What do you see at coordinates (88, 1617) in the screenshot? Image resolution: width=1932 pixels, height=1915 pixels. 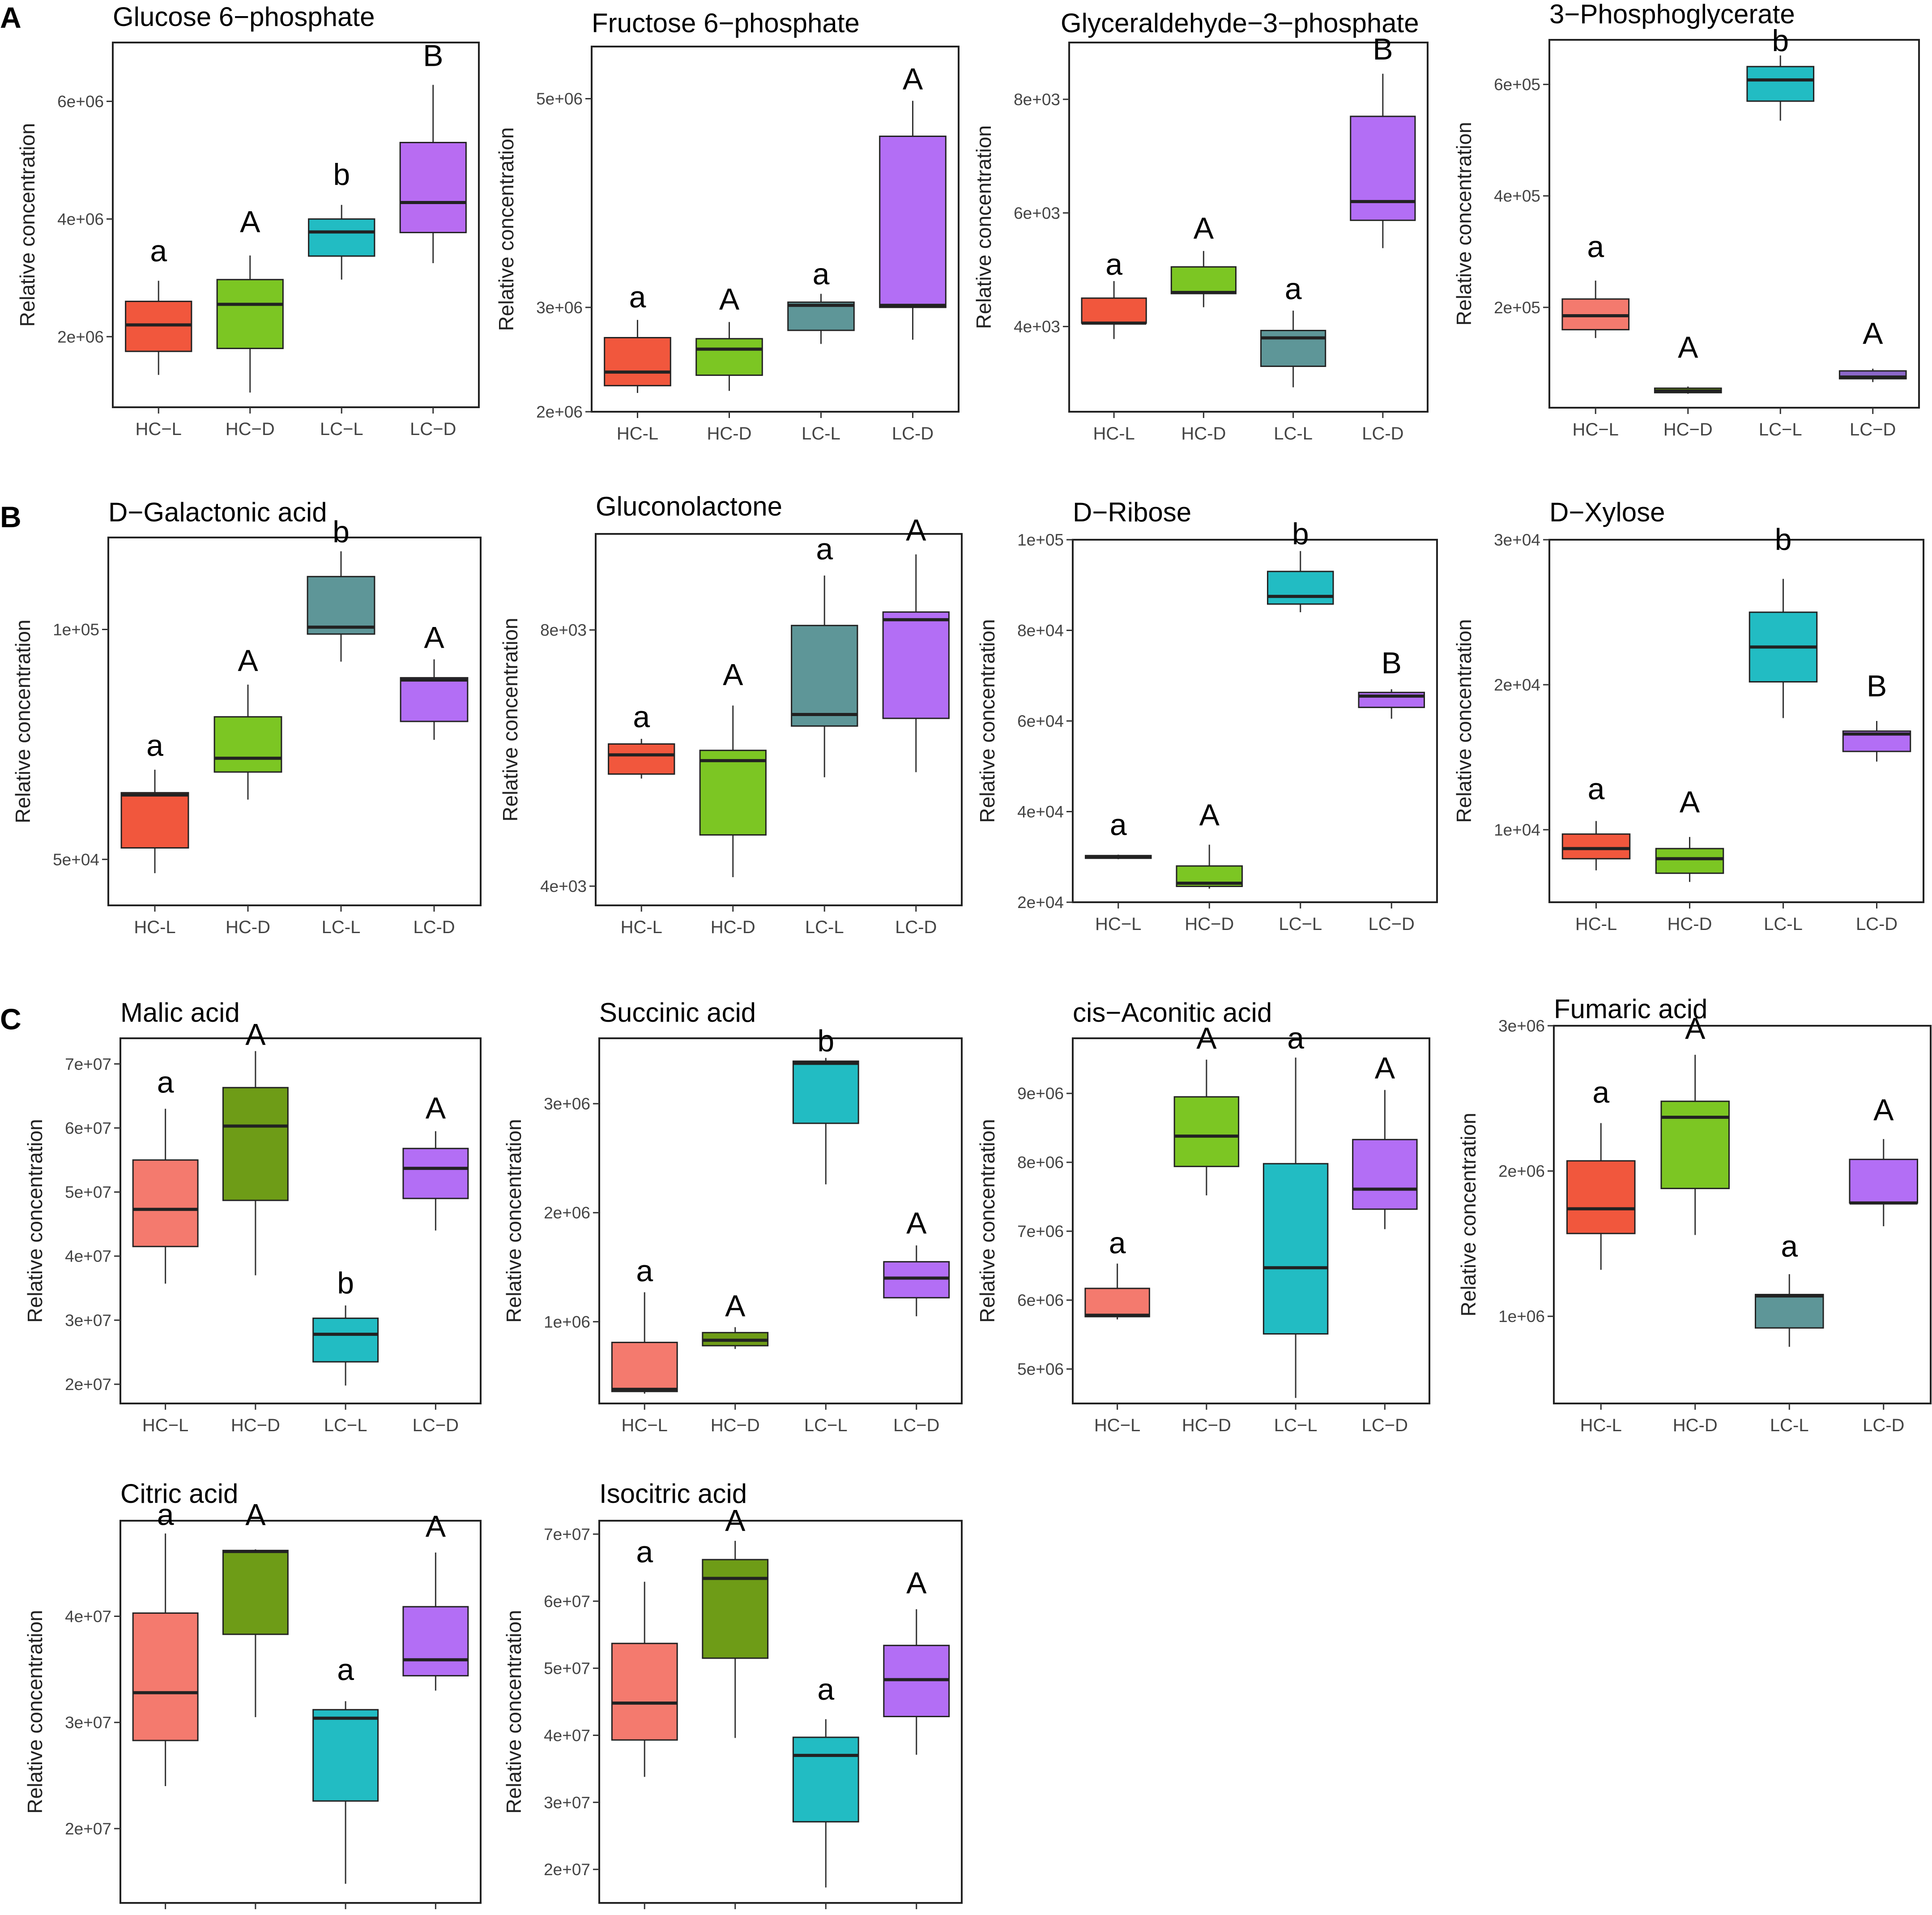 I see `y-tick-label: 4e+07` at bounding box center [88, 1617].